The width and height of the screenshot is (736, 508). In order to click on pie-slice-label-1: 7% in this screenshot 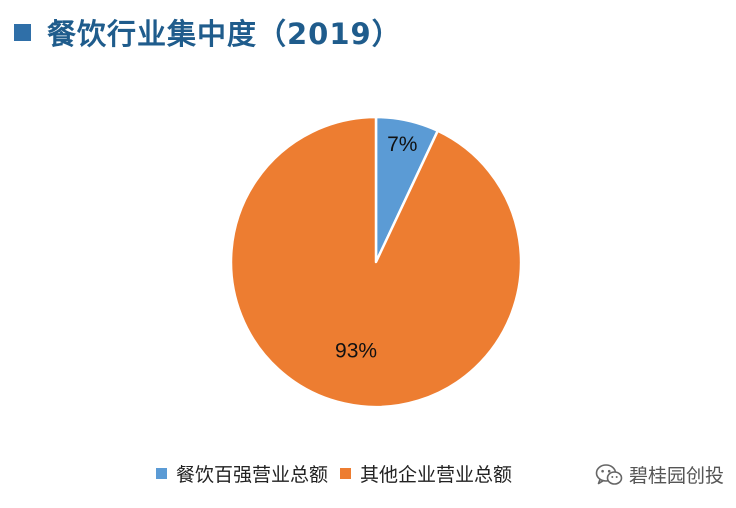, I will do `click(402, 144)`.